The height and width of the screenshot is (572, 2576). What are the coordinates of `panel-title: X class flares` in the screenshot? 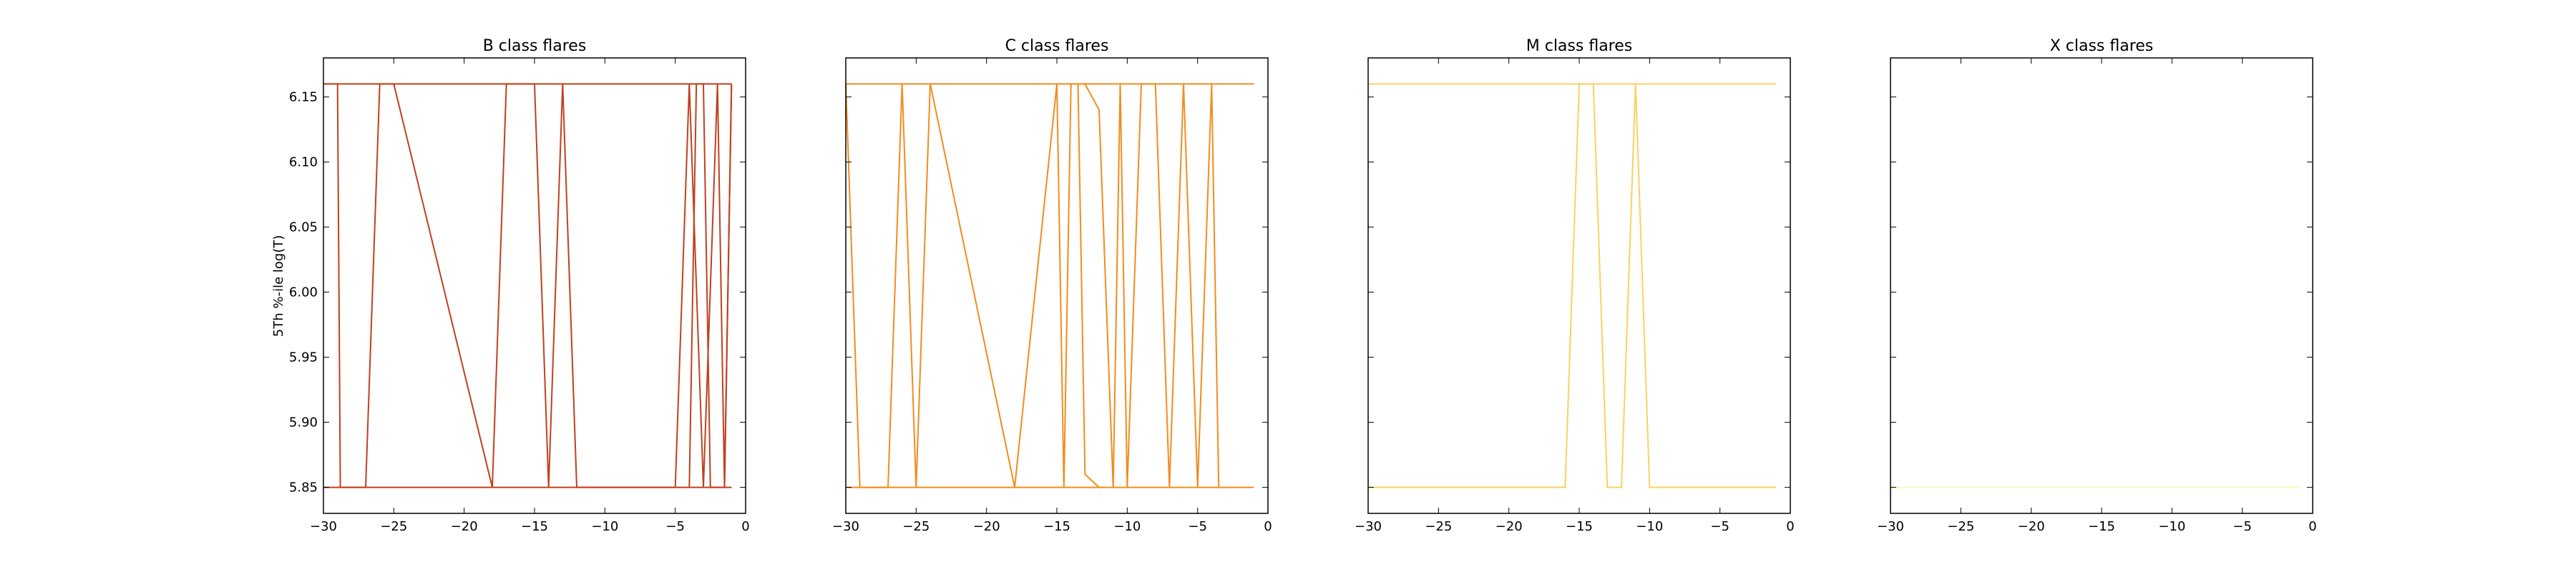 It's located at (2102, 46).